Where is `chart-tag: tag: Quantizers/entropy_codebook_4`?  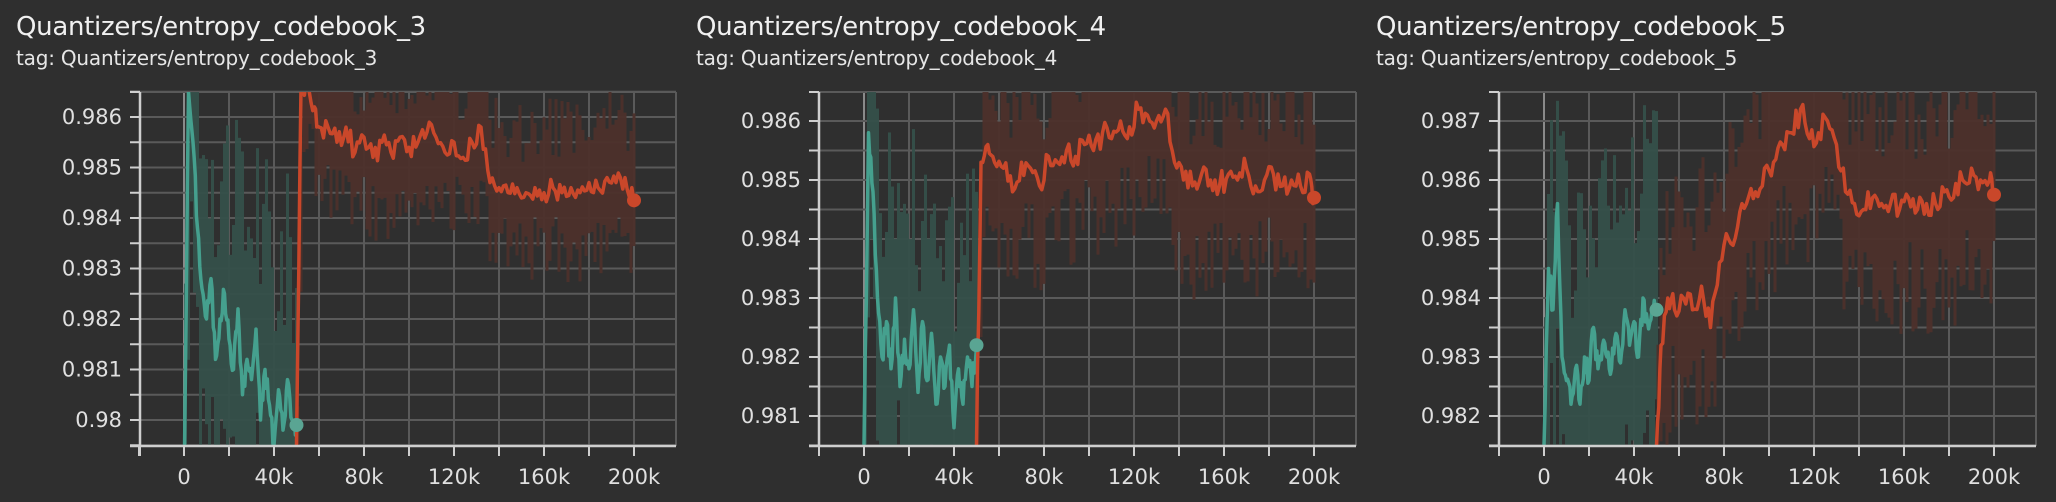
chart-tag: tag: Quantizers/entropy_codebook_4 is located at coordinates (877, 58).